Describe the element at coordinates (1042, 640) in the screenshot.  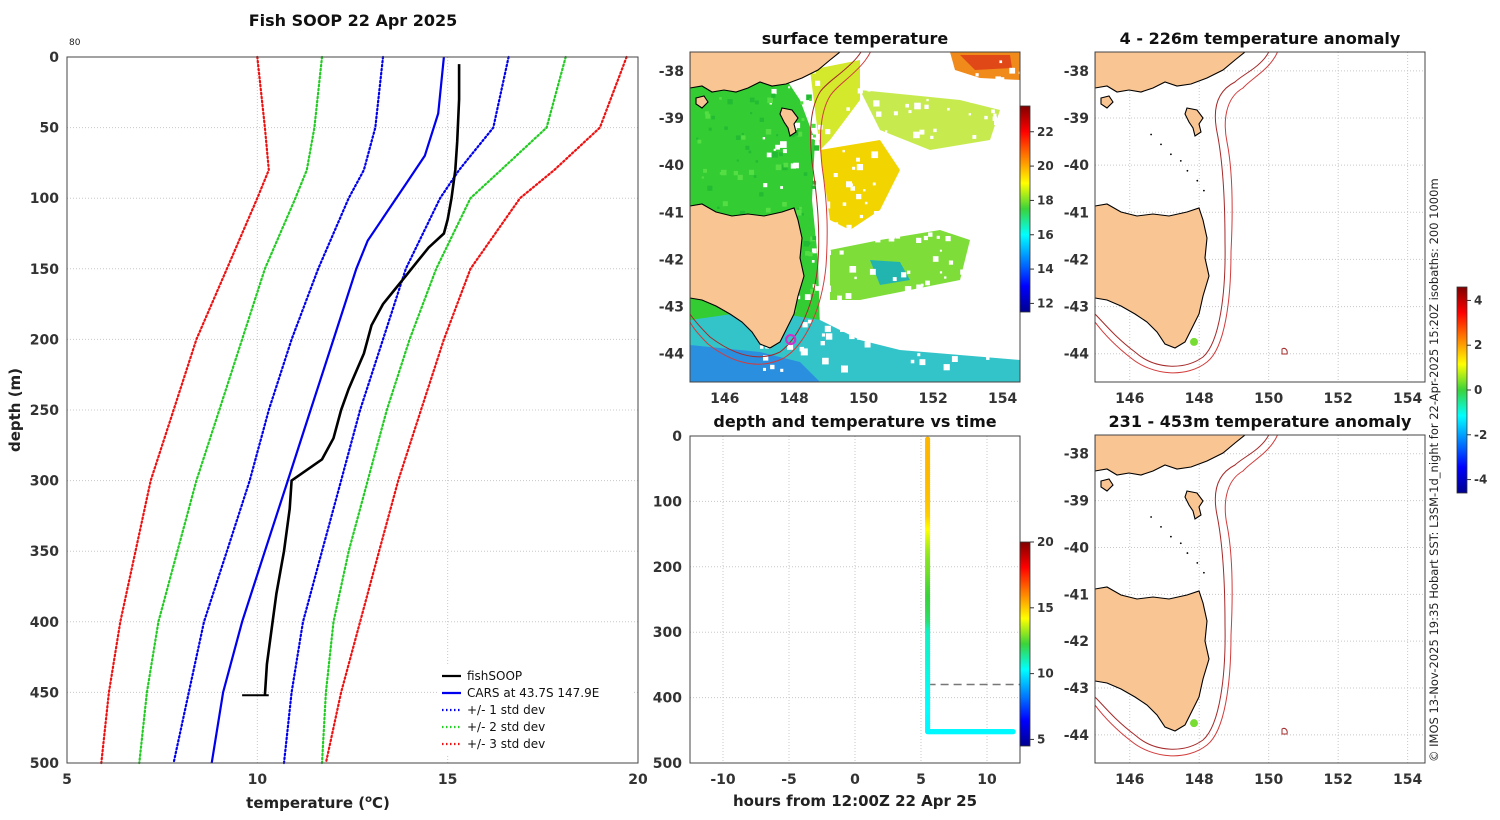
I see `time-colorbar-ticks: 5 10 15 20` at that location.